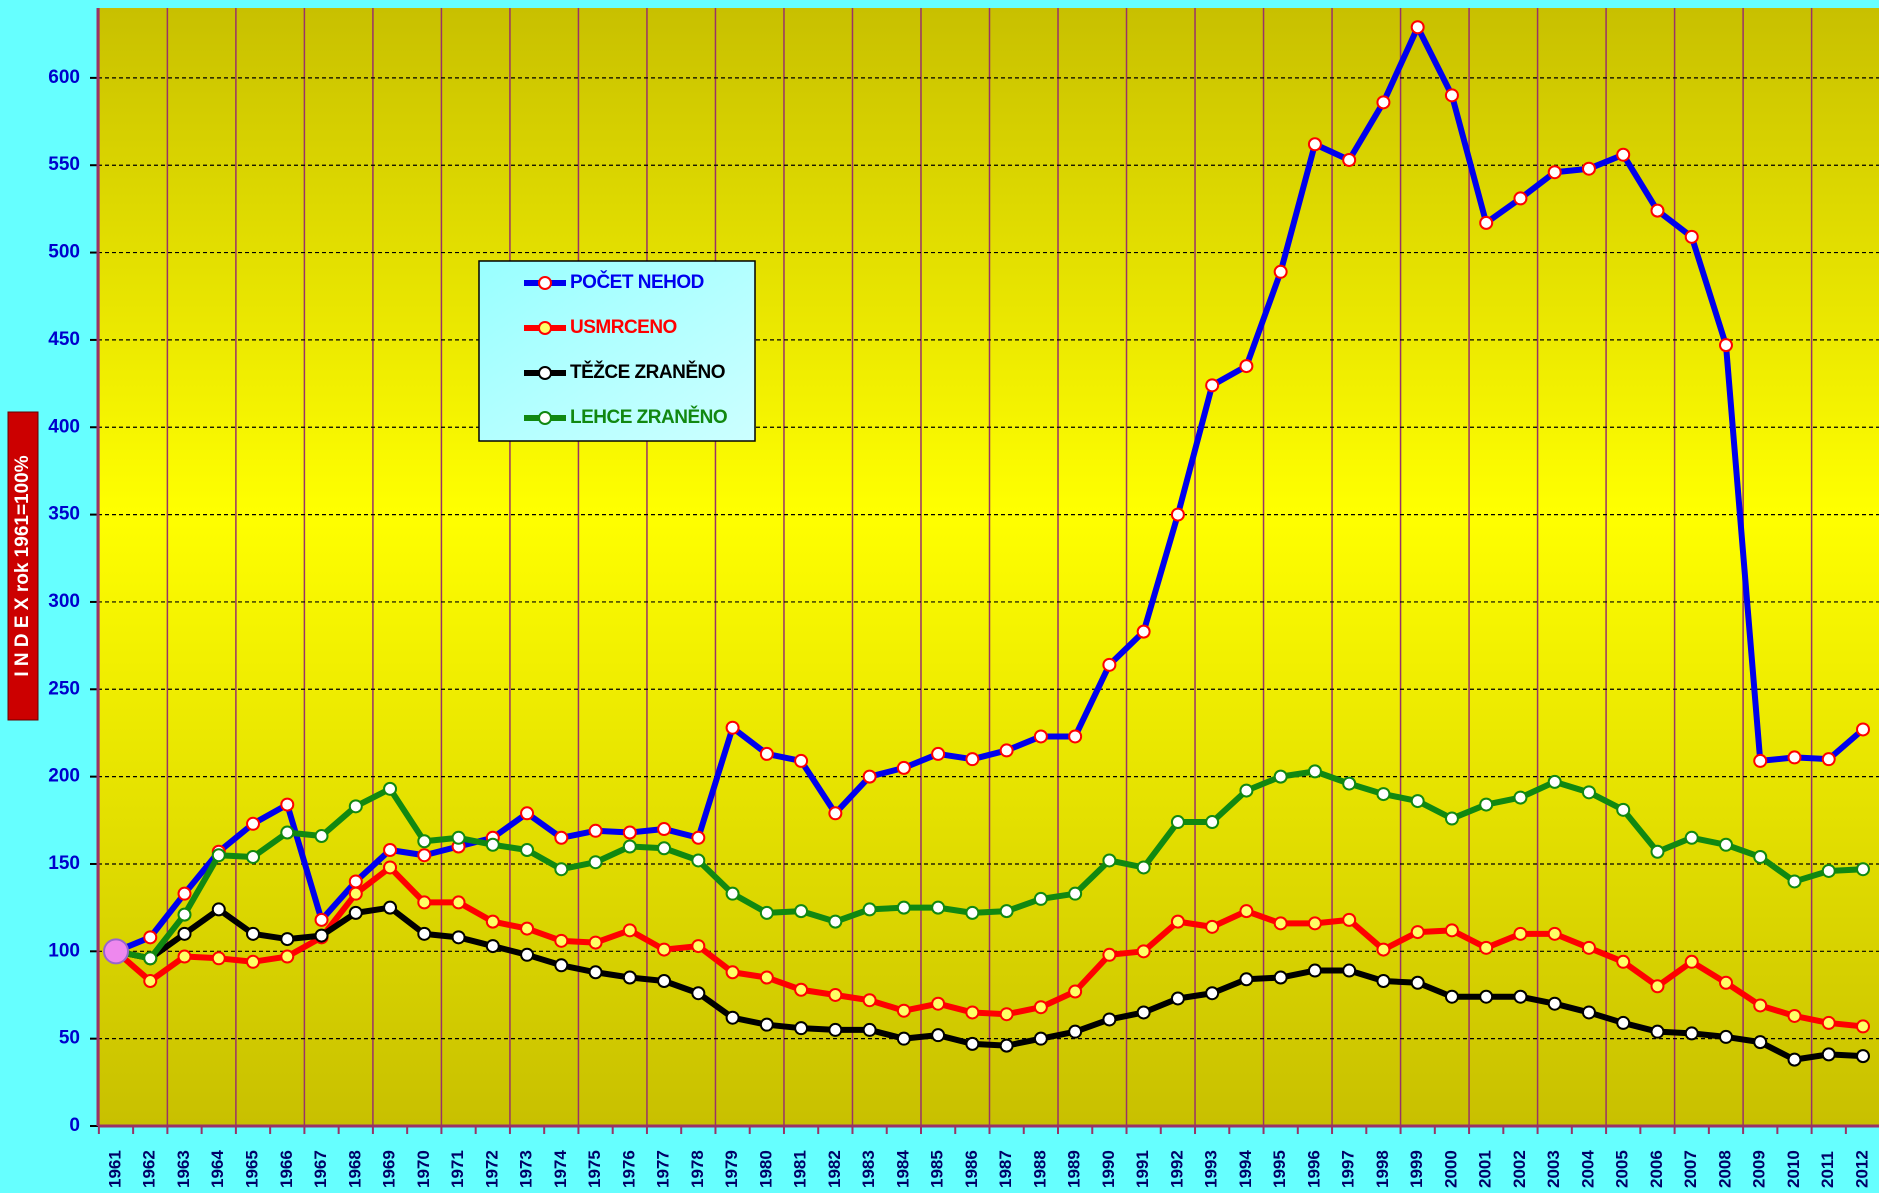  I want to click on series-line, so click(989, 983).